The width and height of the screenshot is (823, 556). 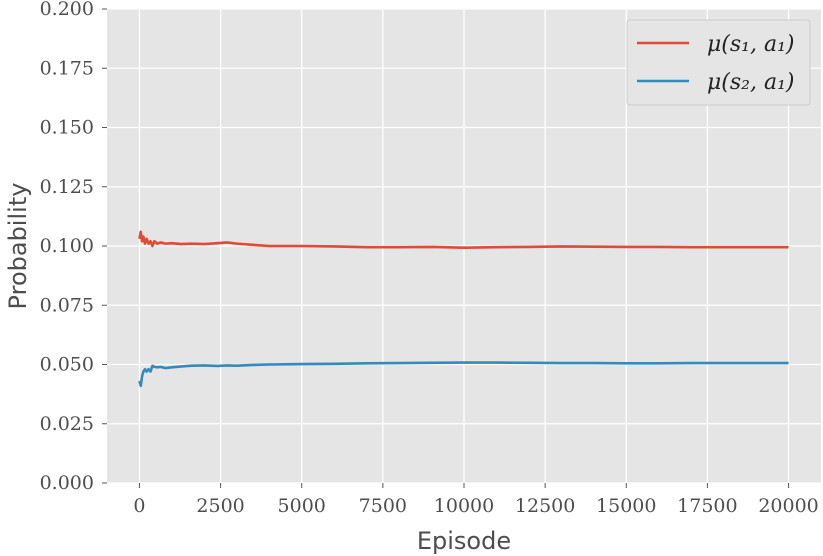 I want to click on y-tick-label: 0.050, so click(x=67, y=365).